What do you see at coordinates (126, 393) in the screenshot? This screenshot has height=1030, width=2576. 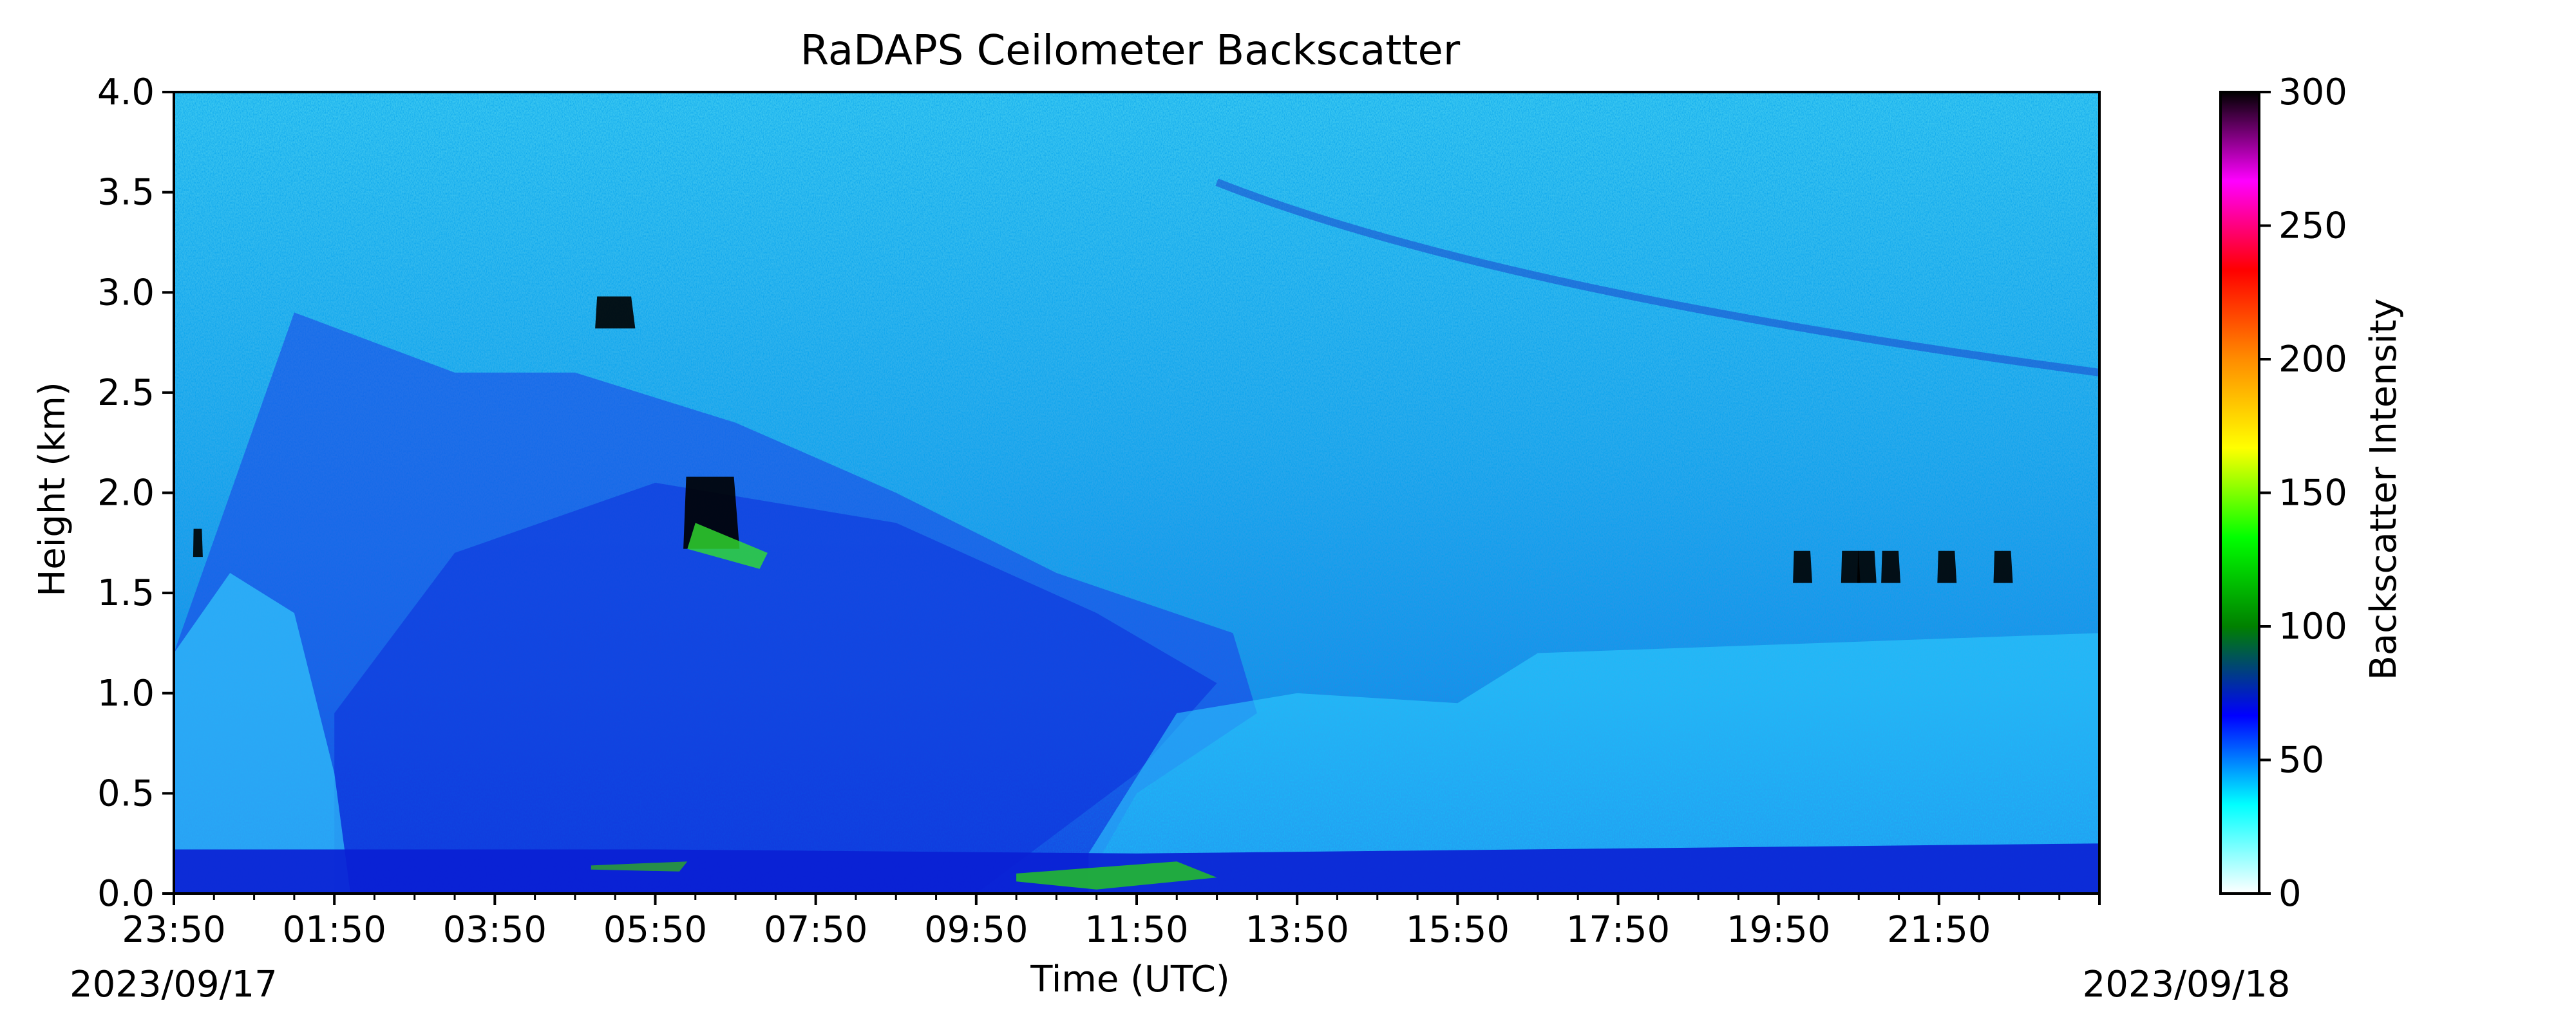 I see `y-tick-label: 2.5` at bounding box center [126, 393].